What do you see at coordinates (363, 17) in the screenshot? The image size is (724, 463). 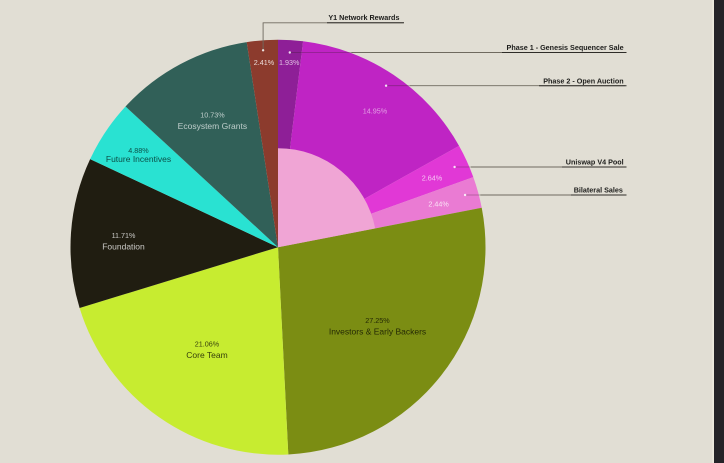 I see `svg-text: Y1 Network Rewards` at bounding box center [363, 17].